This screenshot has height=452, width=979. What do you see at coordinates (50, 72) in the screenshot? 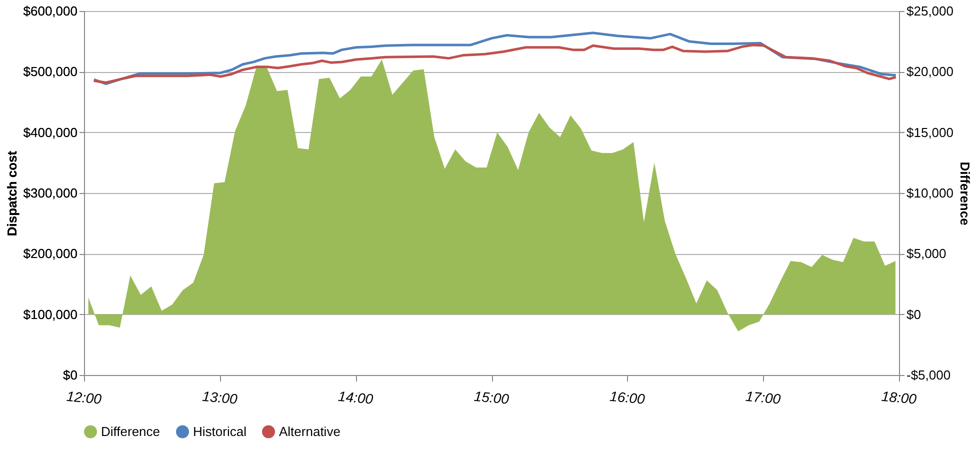
I see `y-tick-label: $500,000` at bounding box center [50, 72].